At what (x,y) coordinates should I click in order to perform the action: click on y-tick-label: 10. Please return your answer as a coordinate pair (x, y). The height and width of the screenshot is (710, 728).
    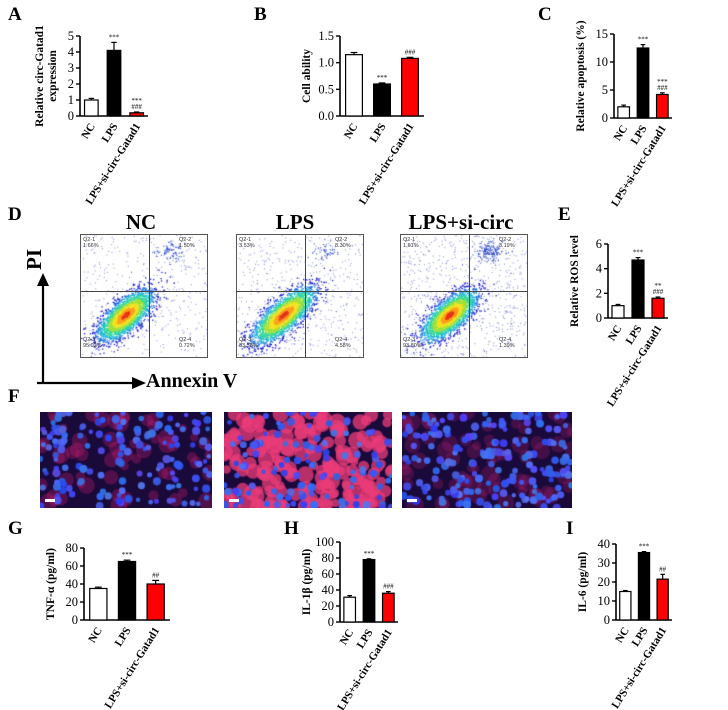
    Looking at the image, I should click on (604, 601).